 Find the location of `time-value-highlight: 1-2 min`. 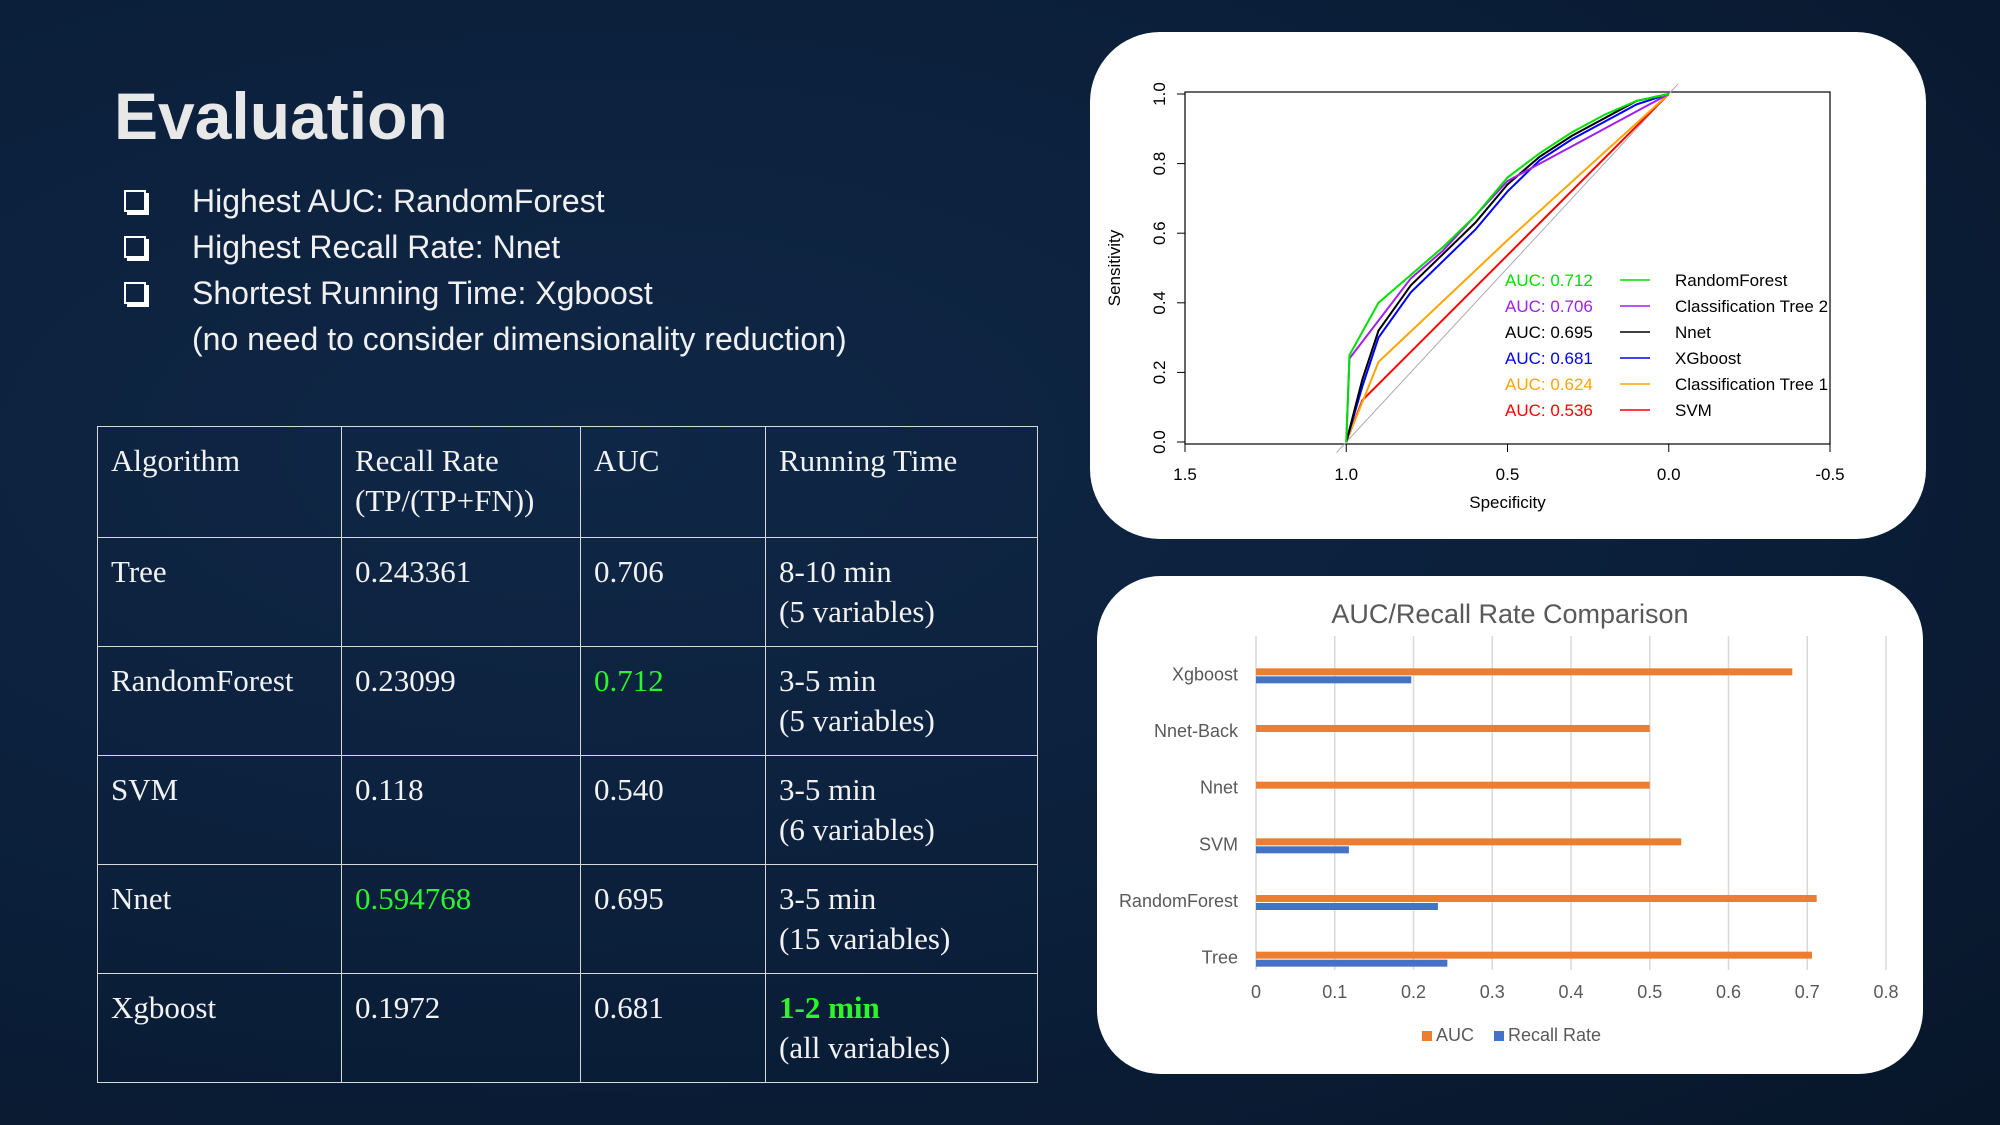

time-value-highlight: 1-2 min is located at coordinates (829, 1007).